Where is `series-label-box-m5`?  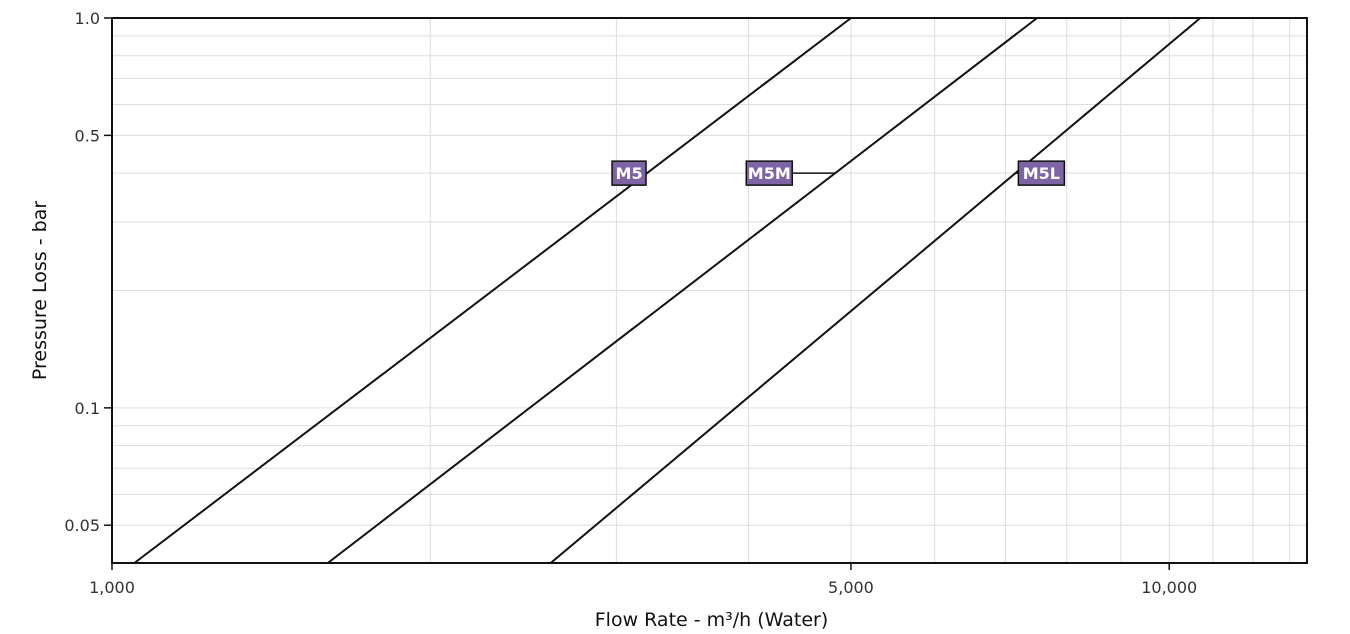
series-label-box-m5 is located at coordinates (629, 173).